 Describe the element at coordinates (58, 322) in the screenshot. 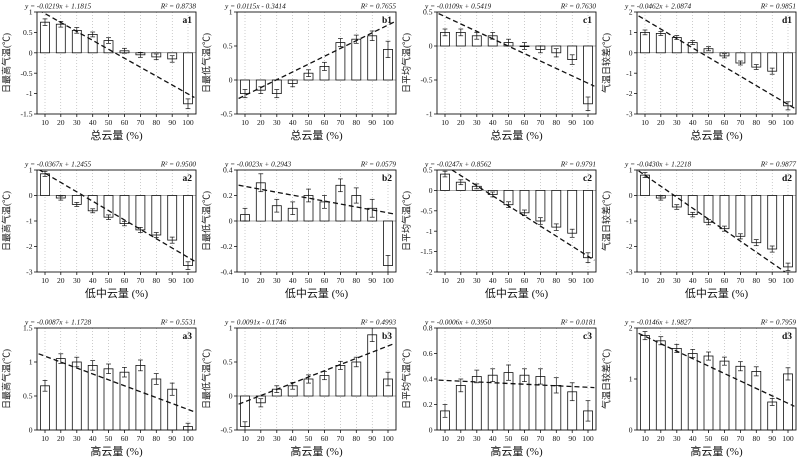

I see `equation-label: y = -0.0087x + 1.1728` at that location.